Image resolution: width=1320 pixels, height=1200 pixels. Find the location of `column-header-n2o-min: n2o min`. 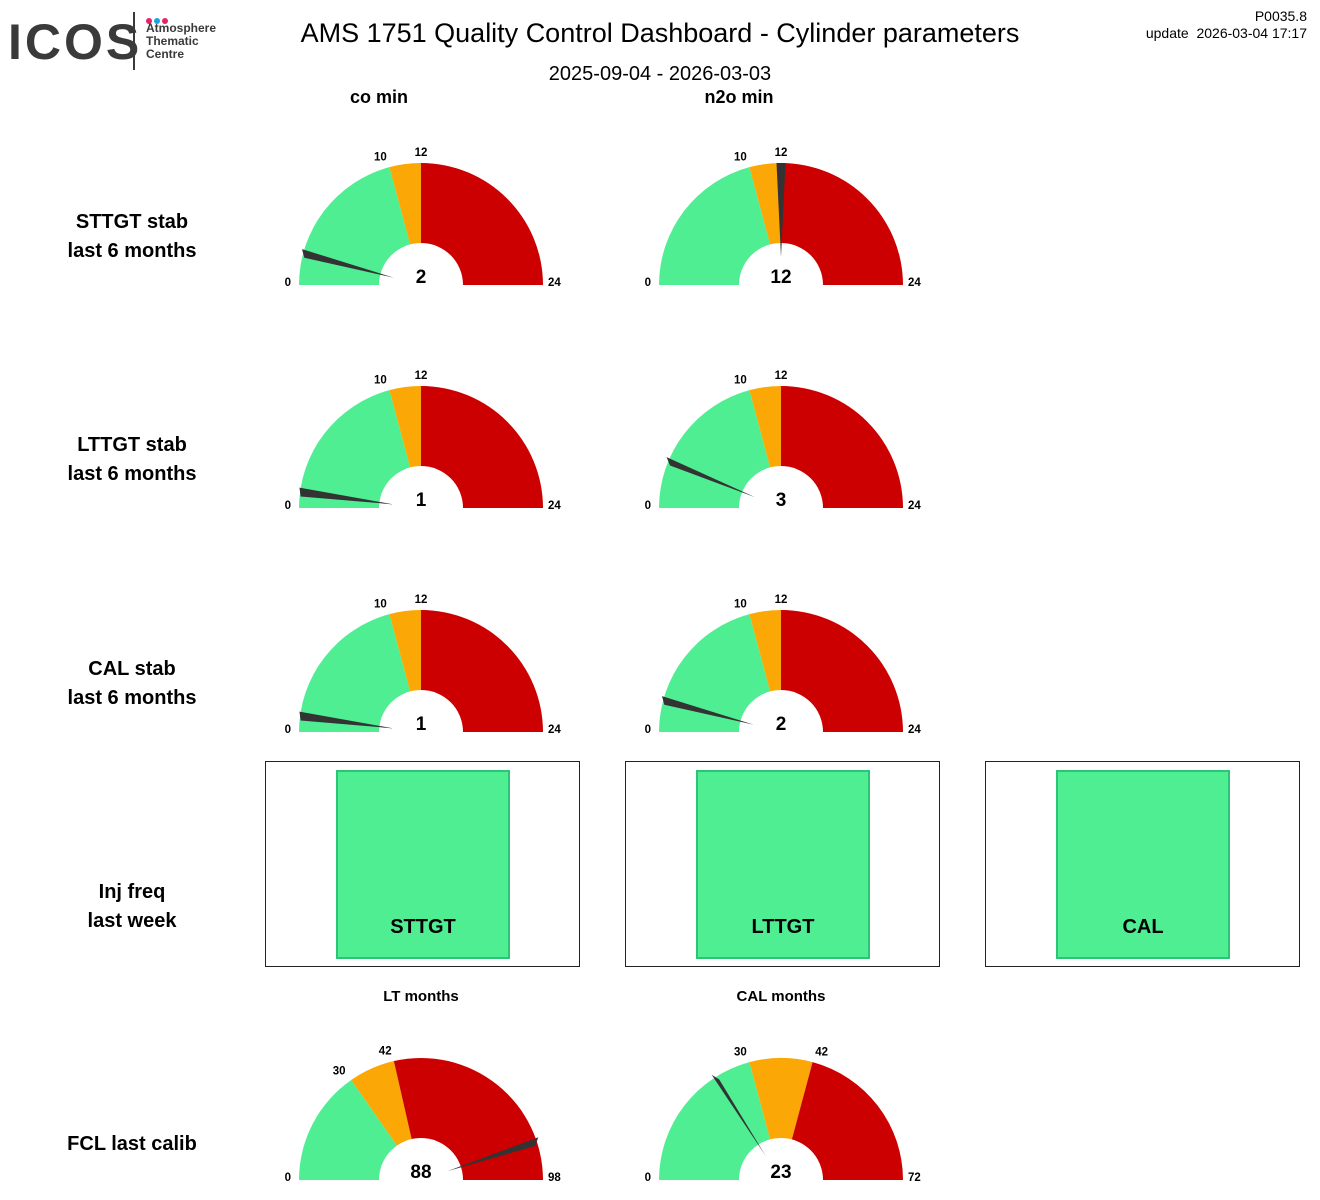

column-header-n2o-min: n2o min is located at coordinates (739, 97).